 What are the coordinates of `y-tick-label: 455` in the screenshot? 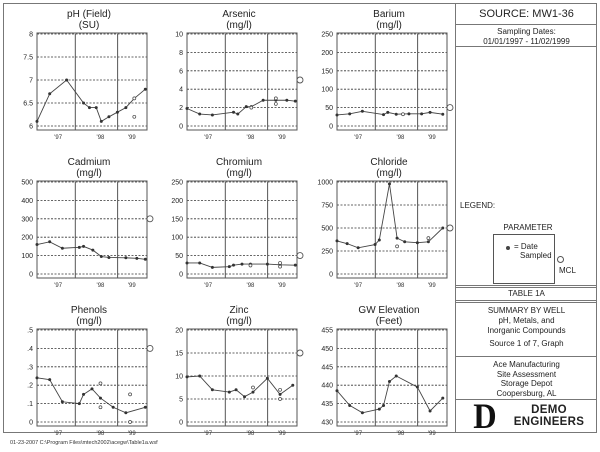 It's located at (327, 331).